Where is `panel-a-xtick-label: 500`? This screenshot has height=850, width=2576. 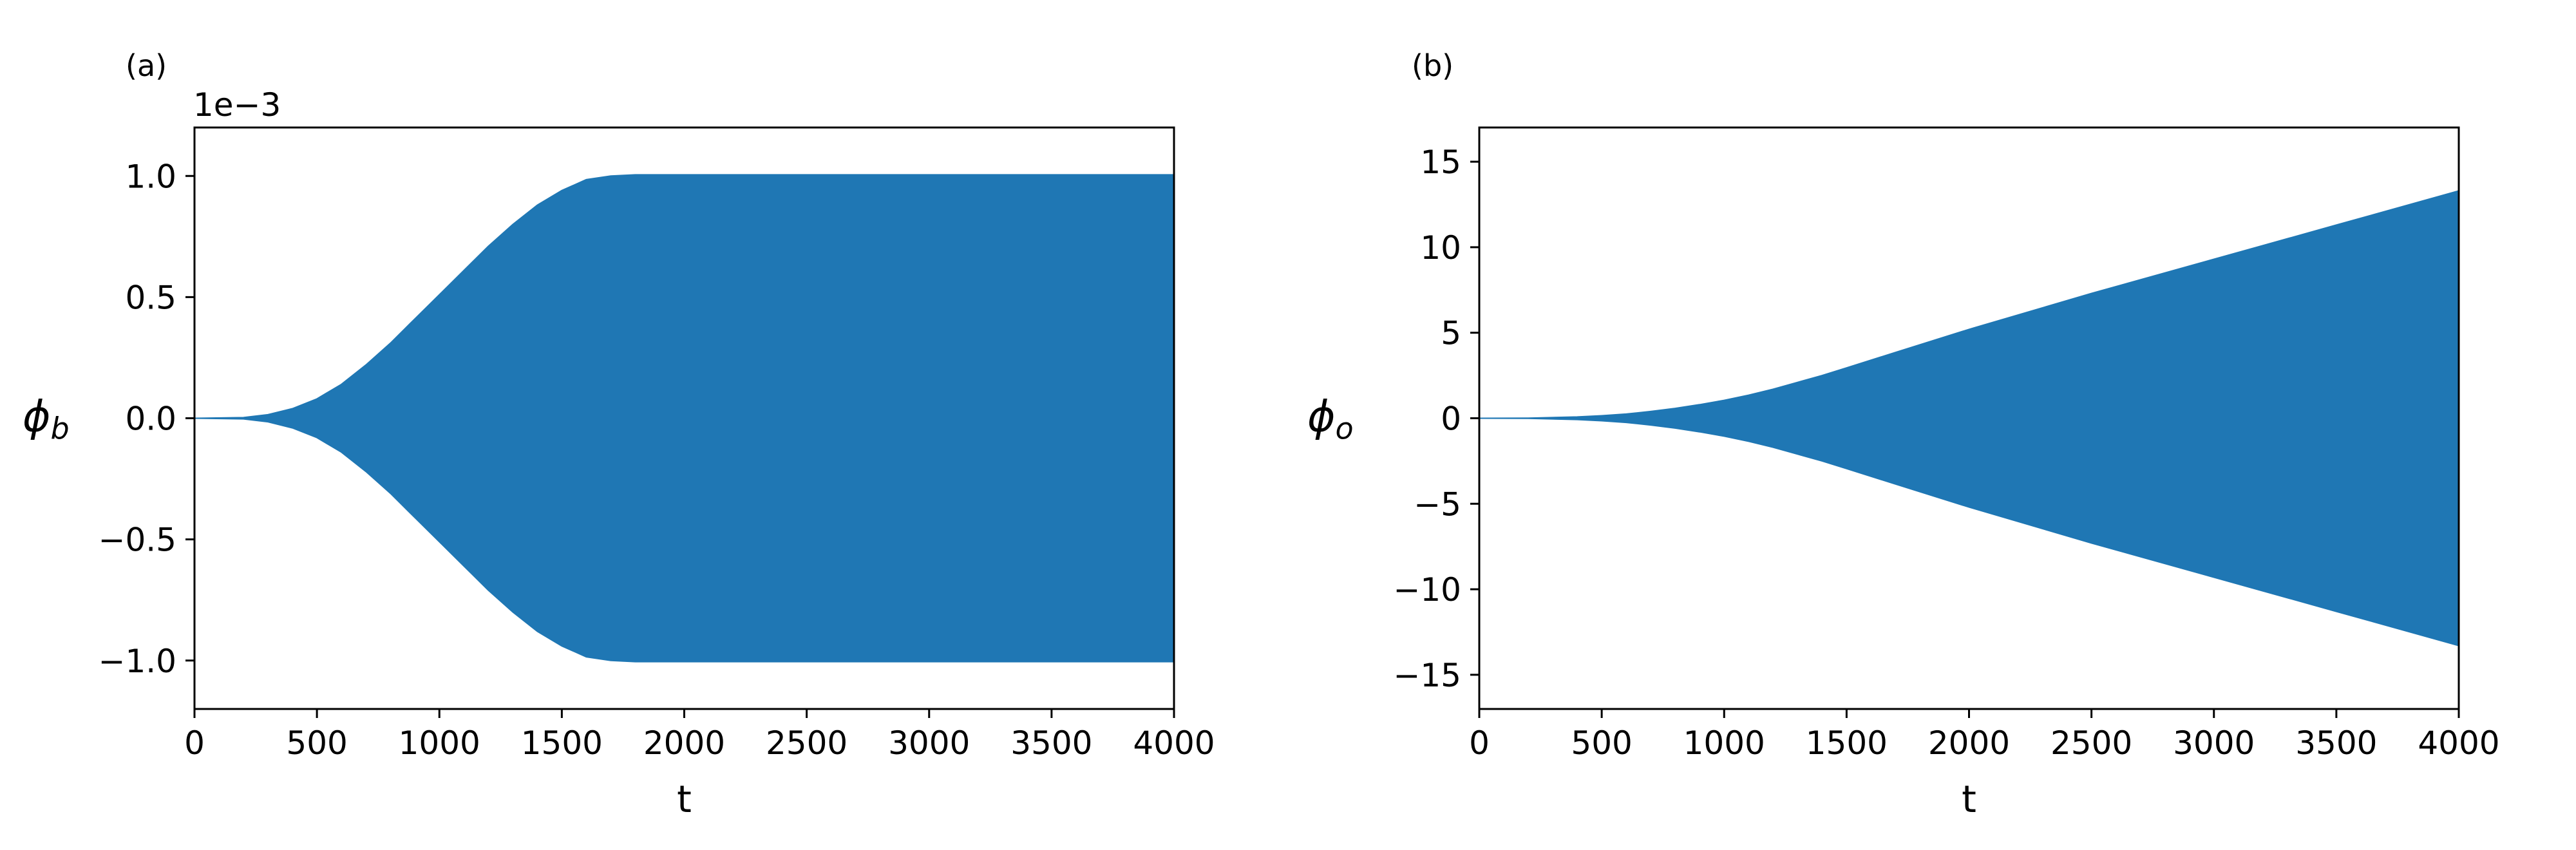
panel-a-xtick-label: 500 is located at coordinates (317, 743).